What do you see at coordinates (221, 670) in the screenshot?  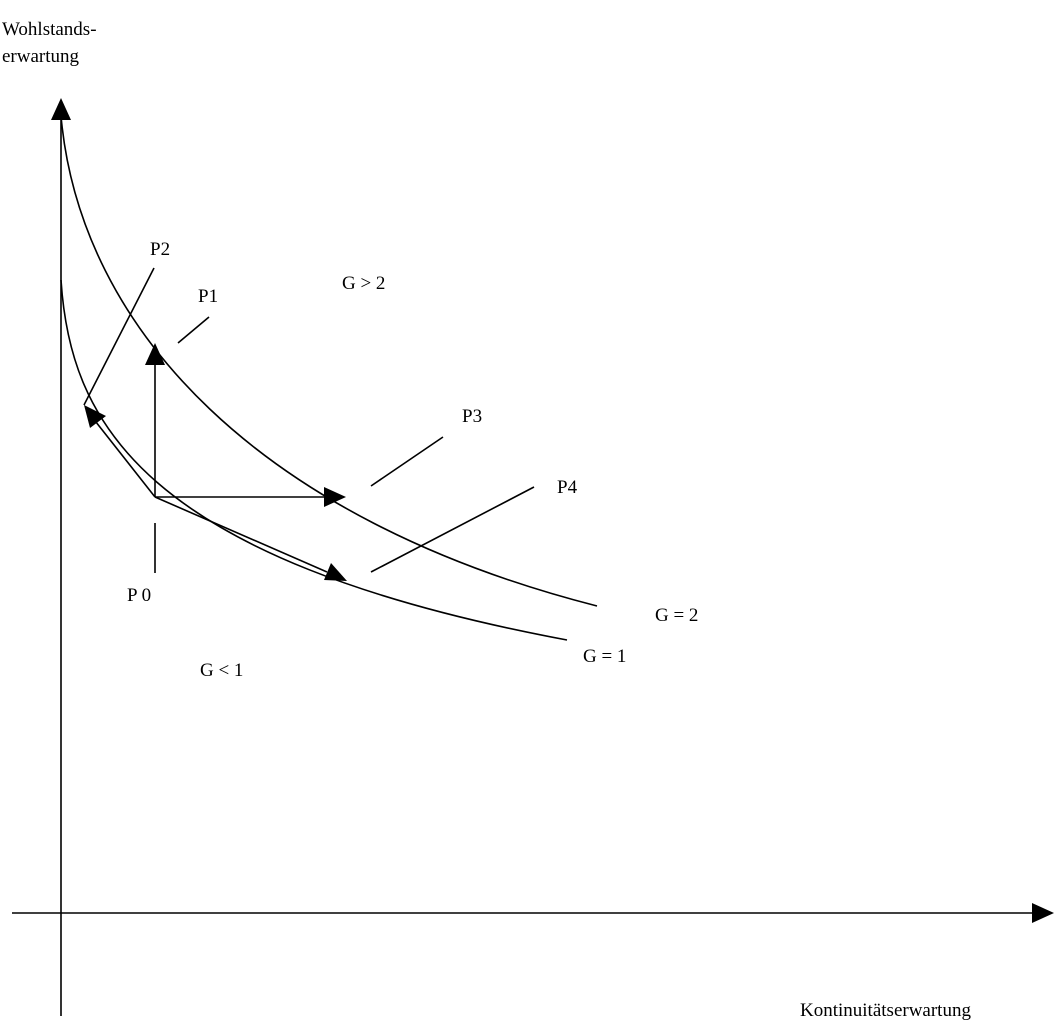 I see `region-label-below: G < 1` at bounding box center [221, 670].